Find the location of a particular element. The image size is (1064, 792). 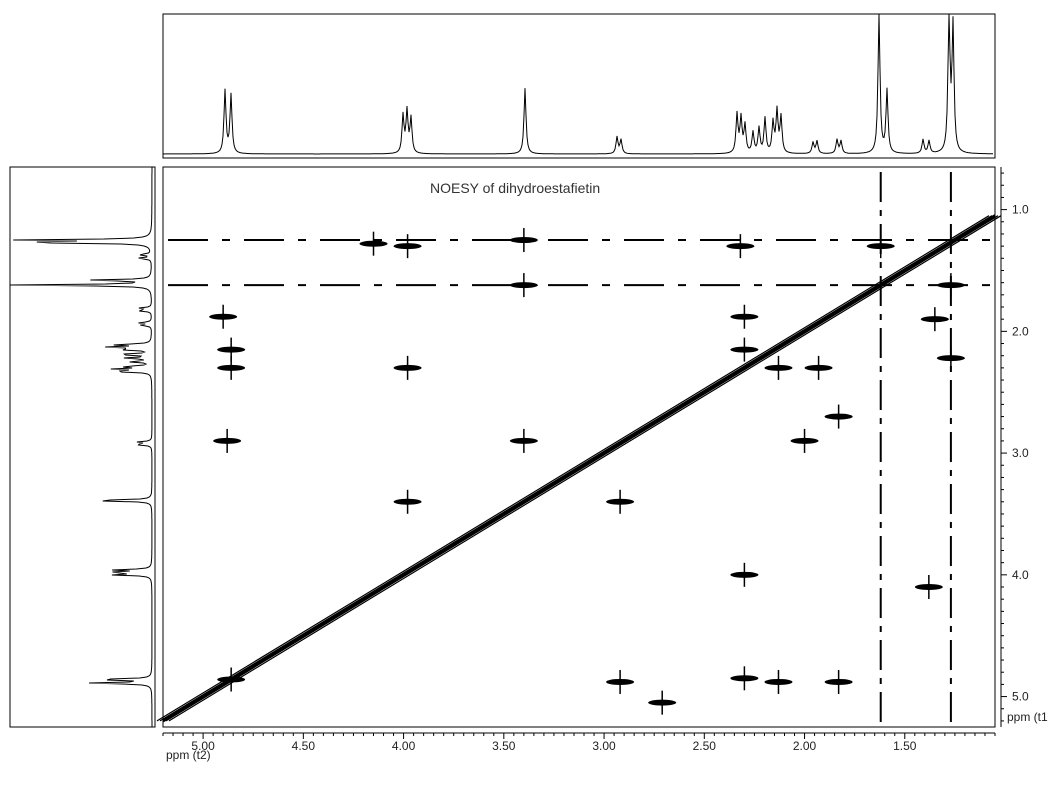

y-tick-label: 3.0 is located at coordinates (1020, 453).